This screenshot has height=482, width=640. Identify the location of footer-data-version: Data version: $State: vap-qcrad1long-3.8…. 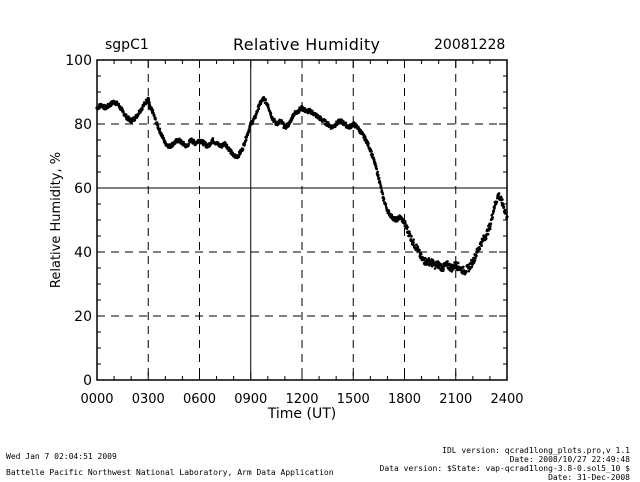
(504, 468).